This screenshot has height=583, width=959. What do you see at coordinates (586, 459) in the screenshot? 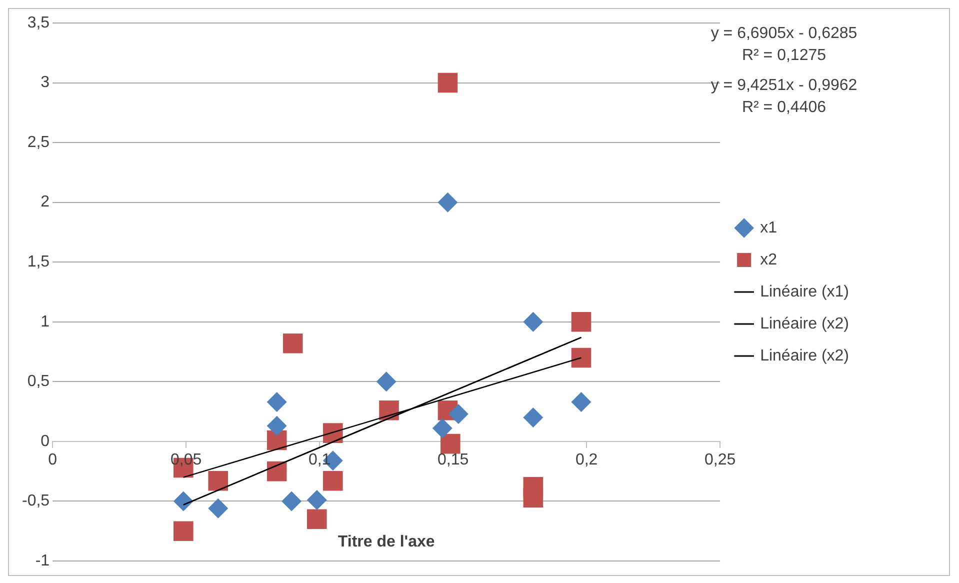
I see `x-tick-label: 0,2` at bounding box center [586, 459].